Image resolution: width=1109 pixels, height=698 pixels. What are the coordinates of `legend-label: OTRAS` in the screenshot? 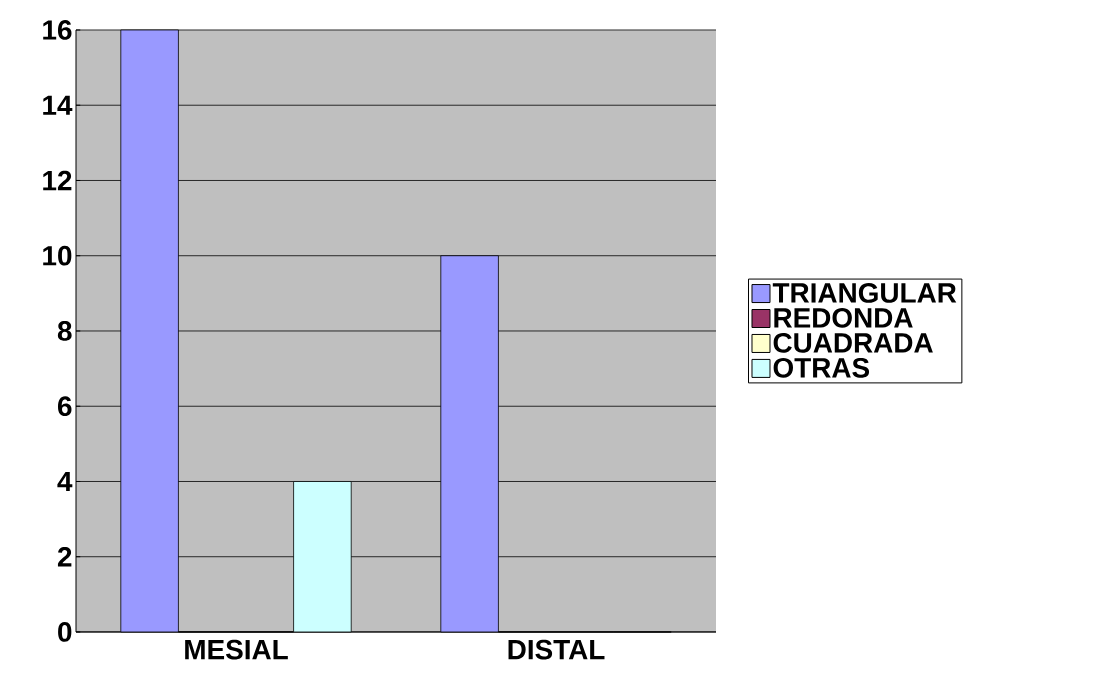 It's located at (821, 367).